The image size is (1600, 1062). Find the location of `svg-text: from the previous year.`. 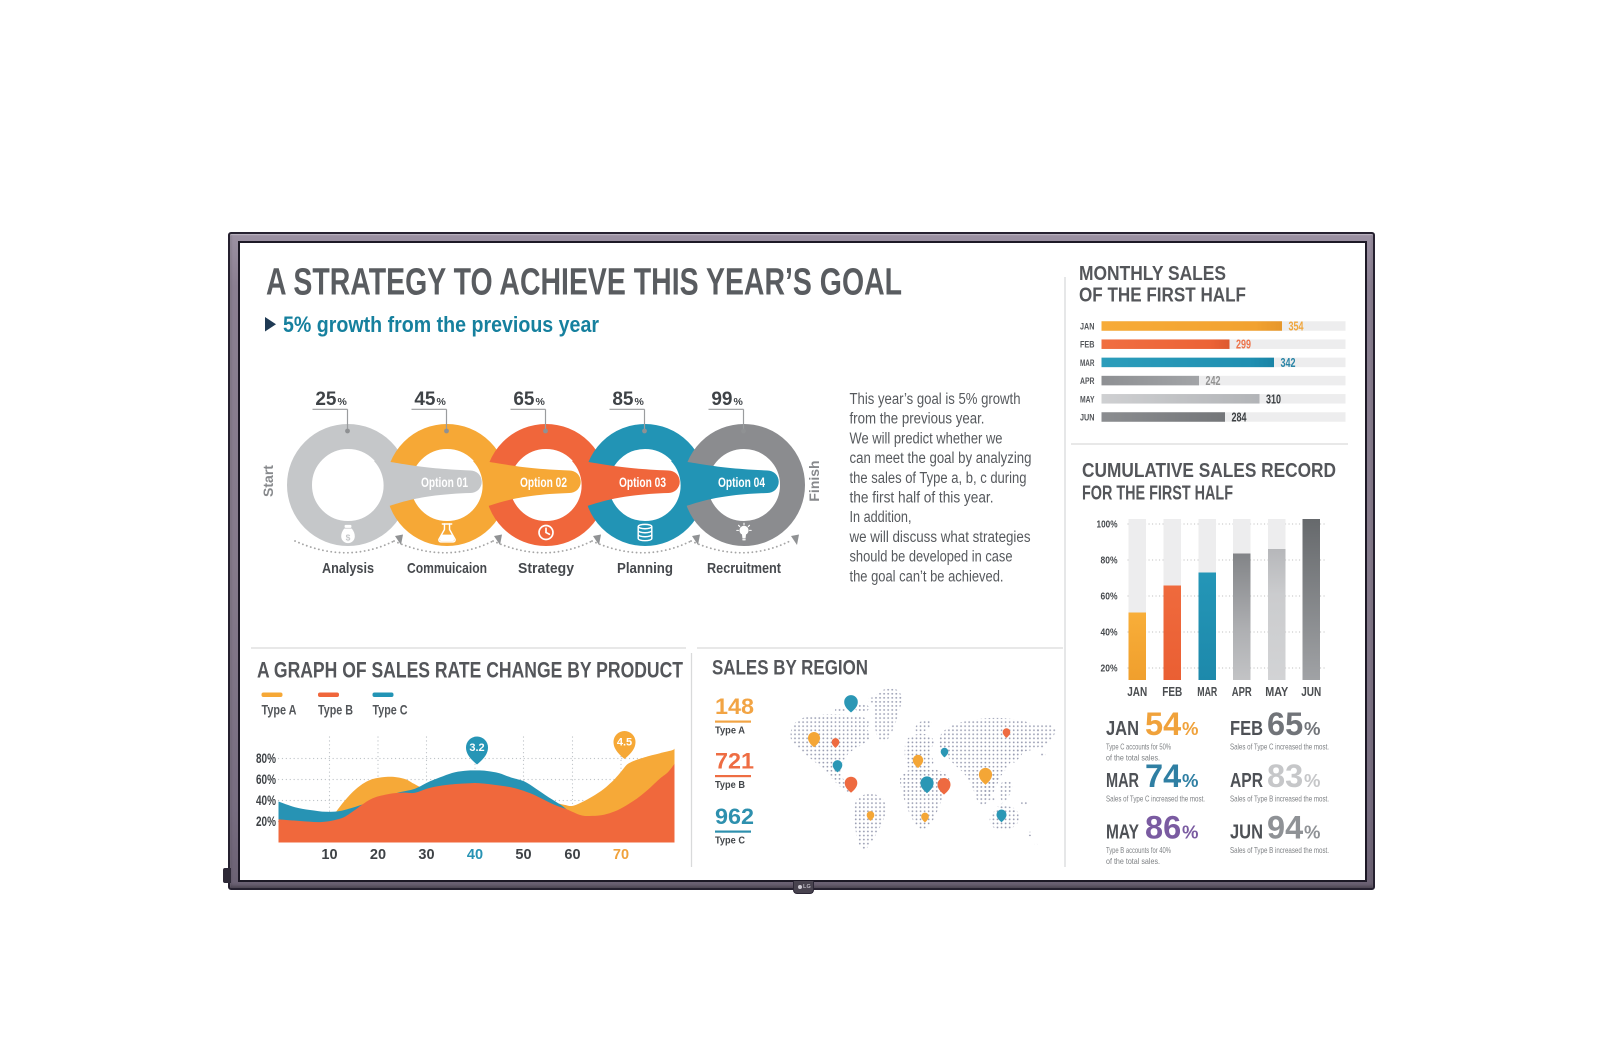

svg-text: from the previous year. is located at coordinates (917, 419).